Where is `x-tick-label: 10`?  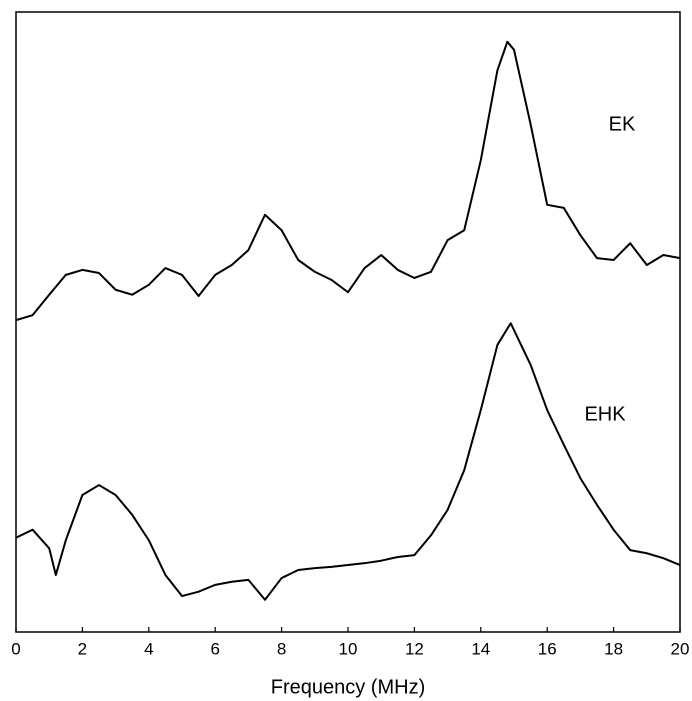 x-tick-label: 10 is located at coordinates (348, 648).